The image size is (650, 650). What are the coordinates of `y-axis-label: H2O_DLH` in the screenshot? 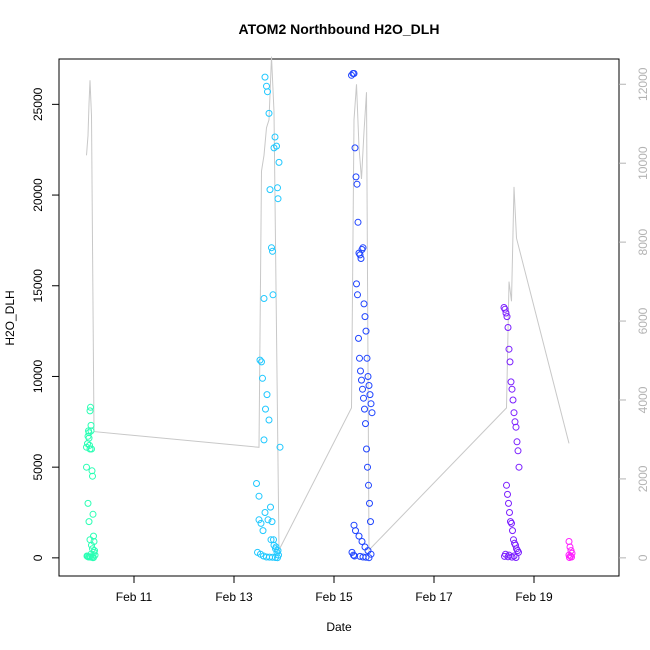 It's located at (10, 317).